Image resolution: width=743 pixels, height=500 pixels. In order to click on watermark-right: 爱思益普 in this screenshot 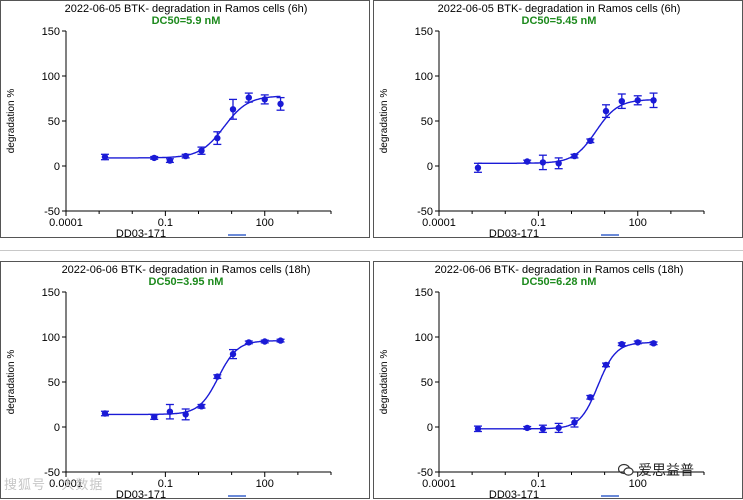, I will do `click(655, 470)`.